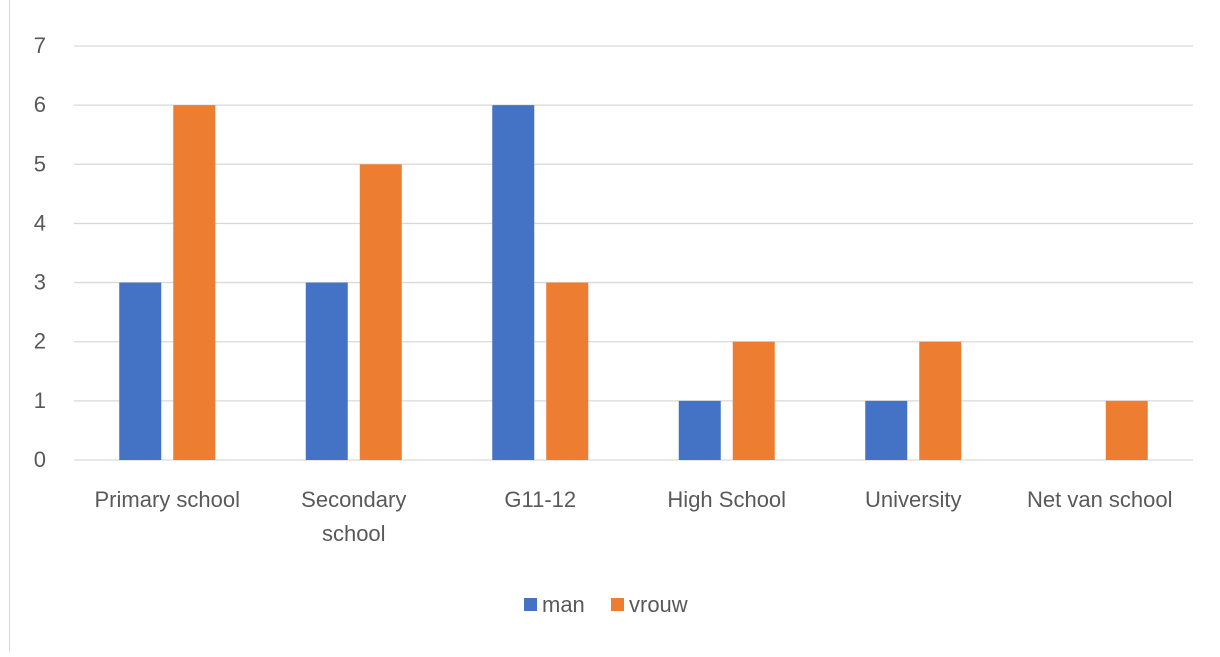  Describe the element at coordinates (40, 282) in the screenshot. I see `y-tick-label: 3` at that location.